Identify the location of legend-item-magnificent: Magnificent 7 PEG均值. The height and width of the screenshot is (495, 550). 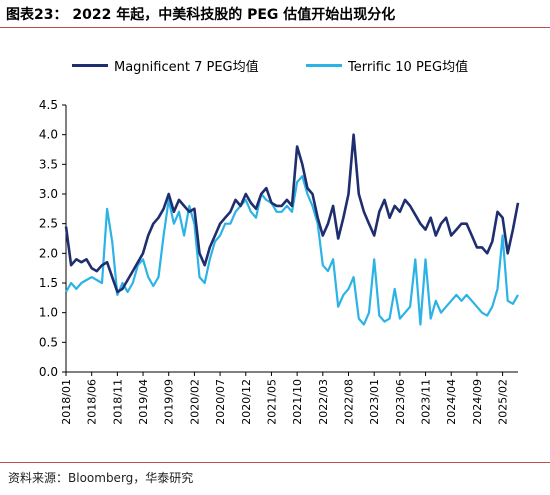
(165, 65).